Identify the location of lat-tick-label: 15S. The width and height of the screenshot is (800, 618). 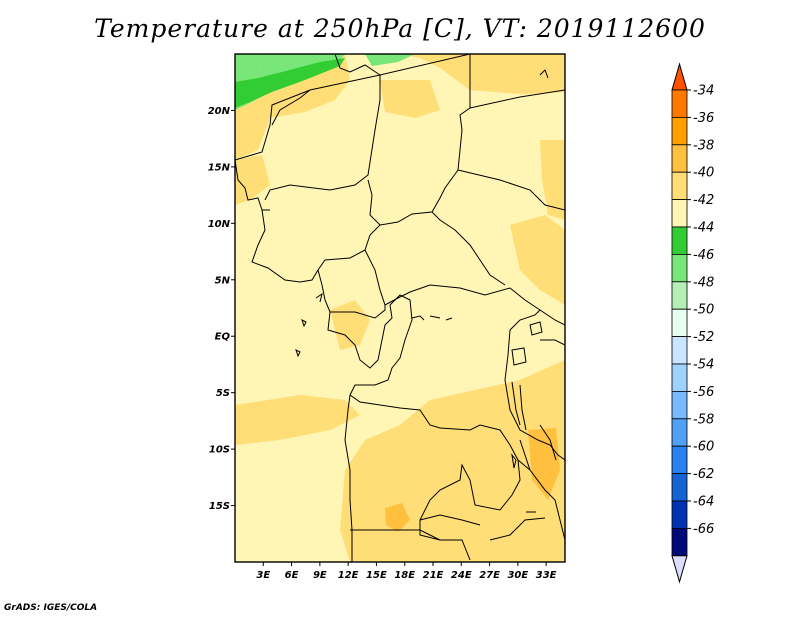
(219, 506).